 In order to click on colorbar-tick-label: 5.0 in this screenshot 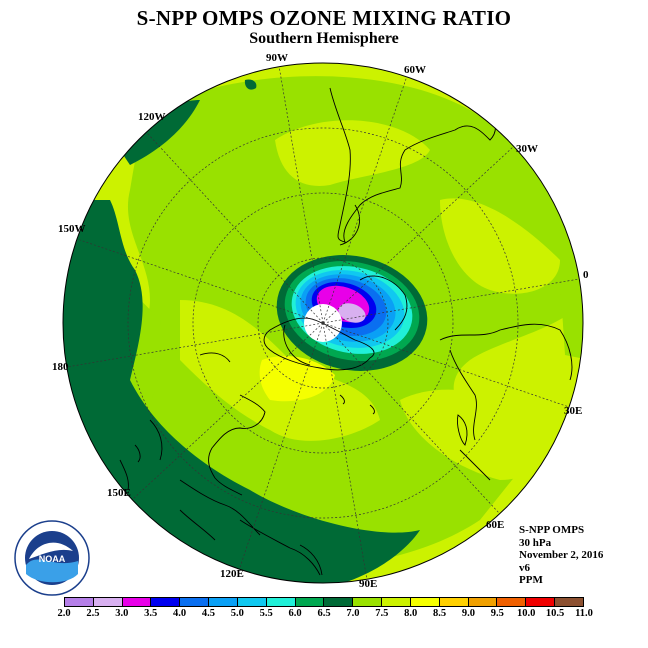, I will do `click(237, 613)`.